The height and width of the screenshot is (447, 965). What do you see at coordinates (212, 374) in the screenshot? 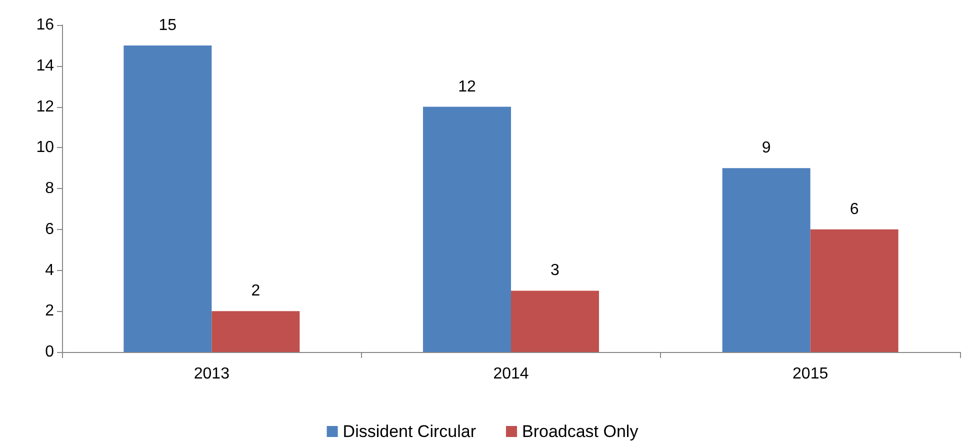
I see `x-tick-label: 2013` at bounding box center [212, 374].